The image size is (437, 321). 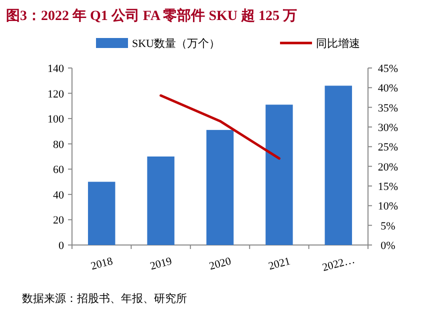 I want to click on y2-tick-label: 20%, so click(x=388, y=167).